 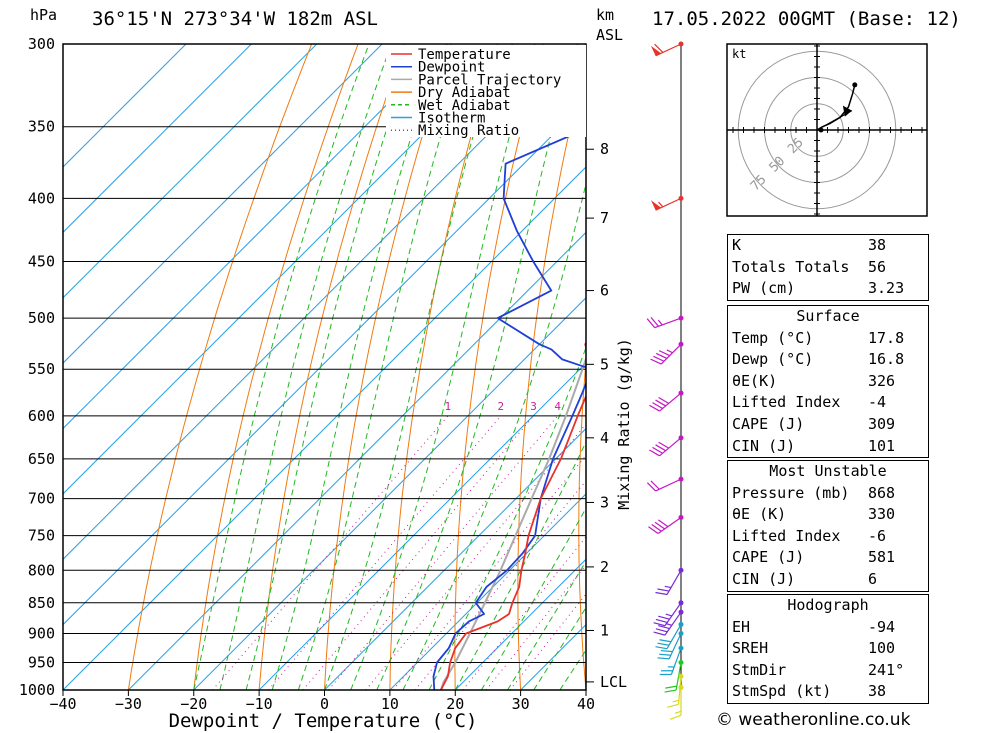 What do you see at coordinates (43, 15) in the screenshot?
I see `hpa-unit-label: hPa` at bounding box center [43, 15].